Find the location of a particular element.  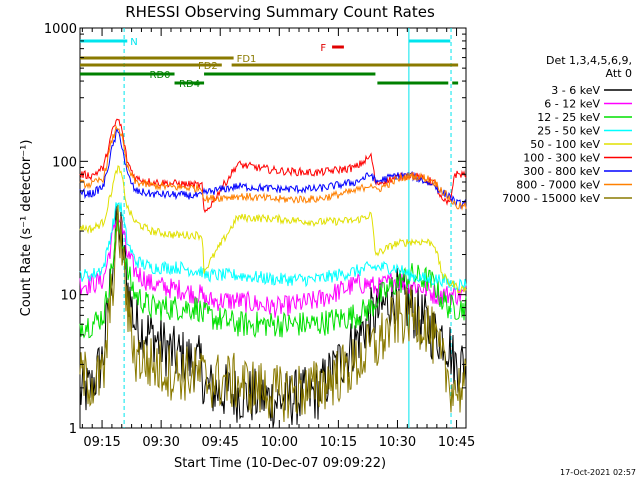

legend-label: 7000 - 15000 keV is located at coordinates (551, 198).